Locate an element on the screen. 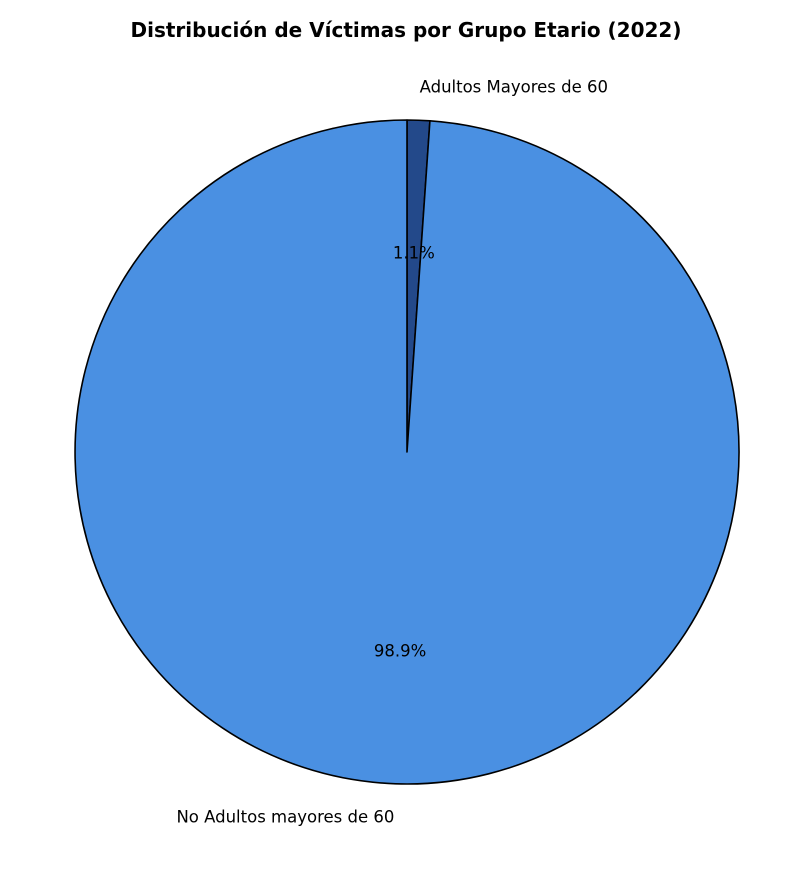 The height and width of the screenshot is (892, 811). pct-label-adultos-mayores-de-60: 1.1% is located at coordinates (414, 252).